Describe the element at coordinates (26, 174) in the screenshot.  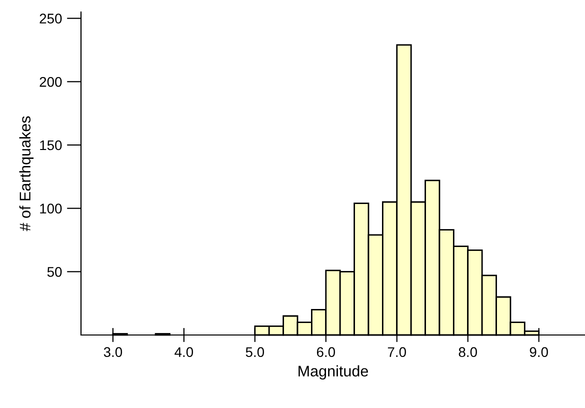
I see `y-axis-title: # of Earthquakes` at that location.